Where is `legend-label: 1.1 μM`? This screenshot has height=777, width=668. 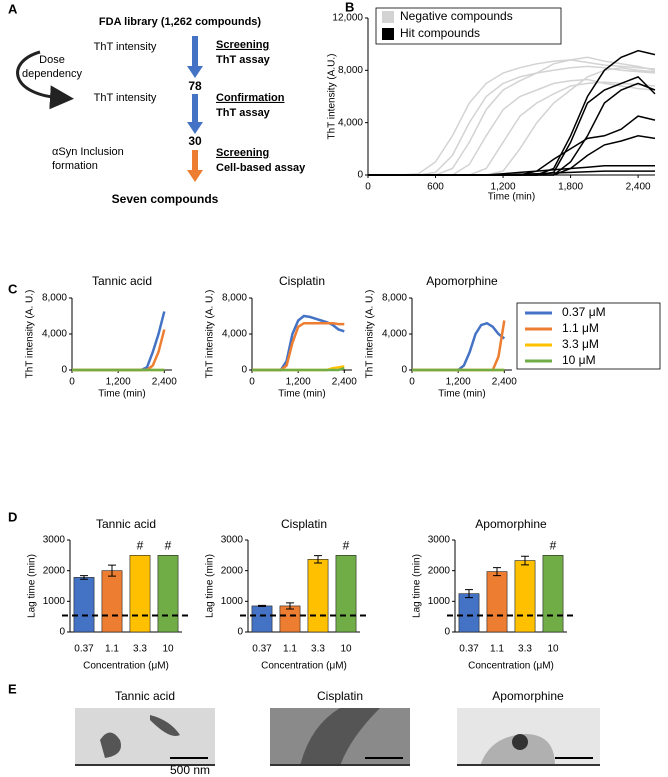
legend-label: 1.1 μM is located at coordinates (580, 328).